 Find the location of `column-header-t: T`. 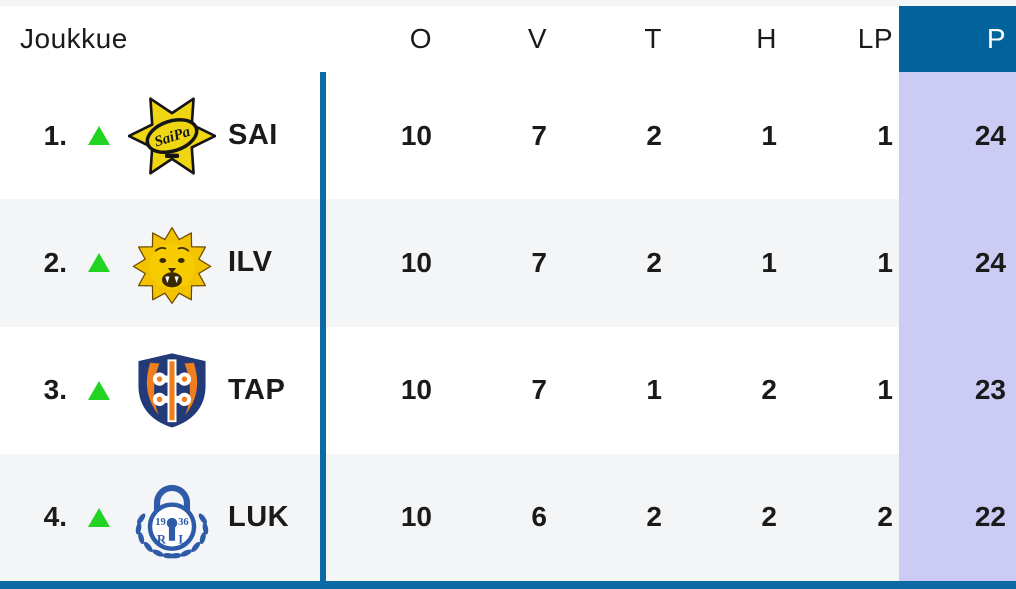

column-header-t: T is located at coordinates (653, 38).